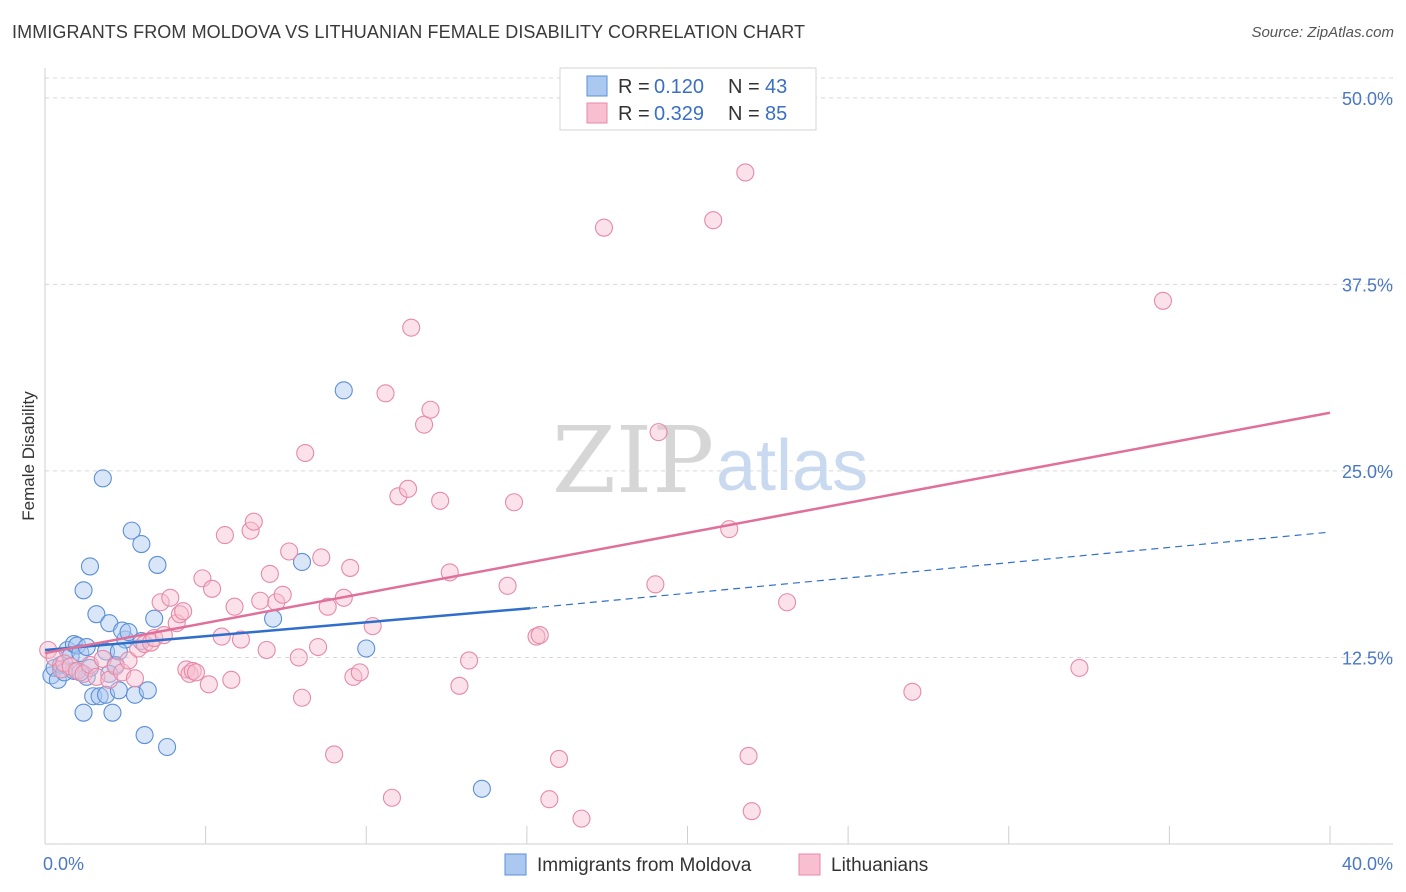  I want to click on stats-legend: R = 0.120 N = 43 R = 0.329 N = 85, so click(688, 99).